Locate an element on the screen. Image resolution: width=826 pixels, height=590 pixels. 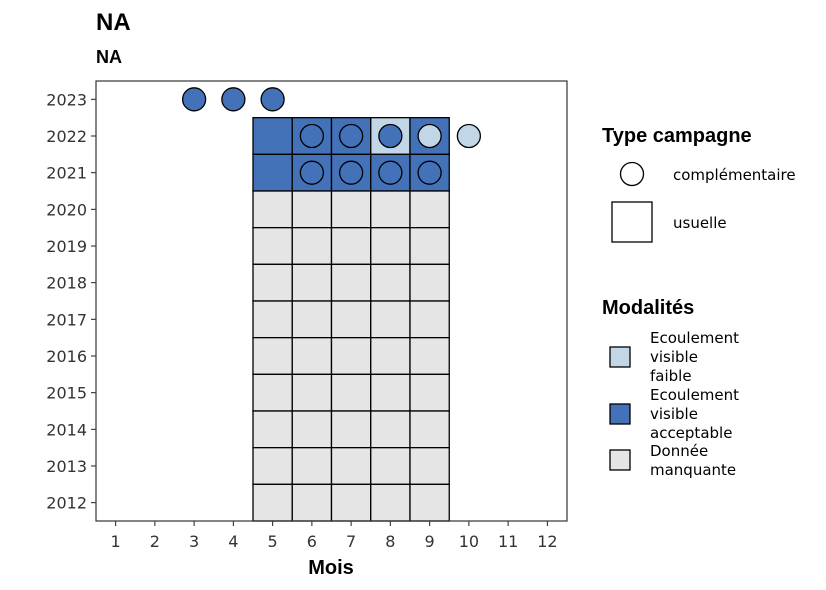
x-tick-label: 12 is located at coordinates (547, 541).